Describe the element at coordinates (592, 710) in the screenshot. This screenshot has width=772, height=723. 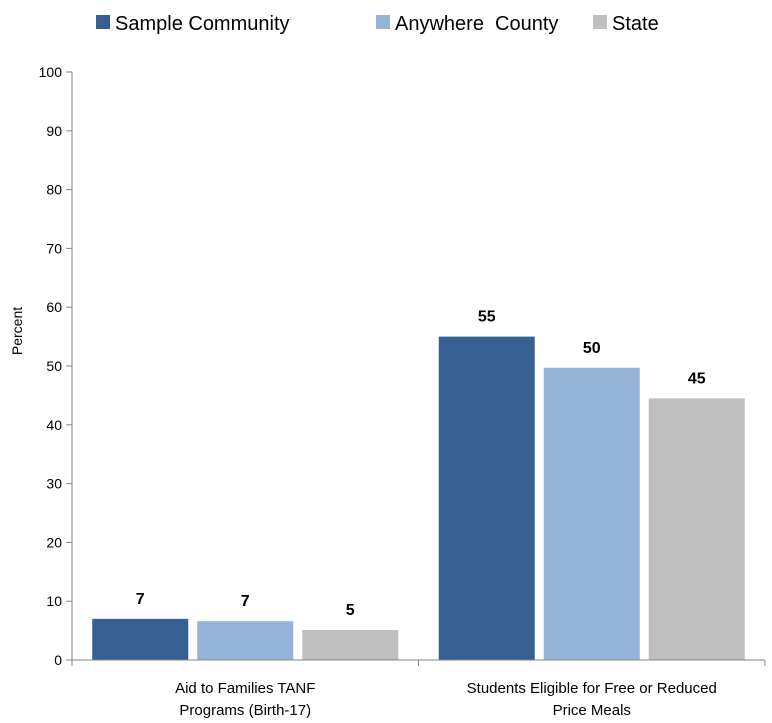
I see `x-tick-label: Price Meals` at that location.